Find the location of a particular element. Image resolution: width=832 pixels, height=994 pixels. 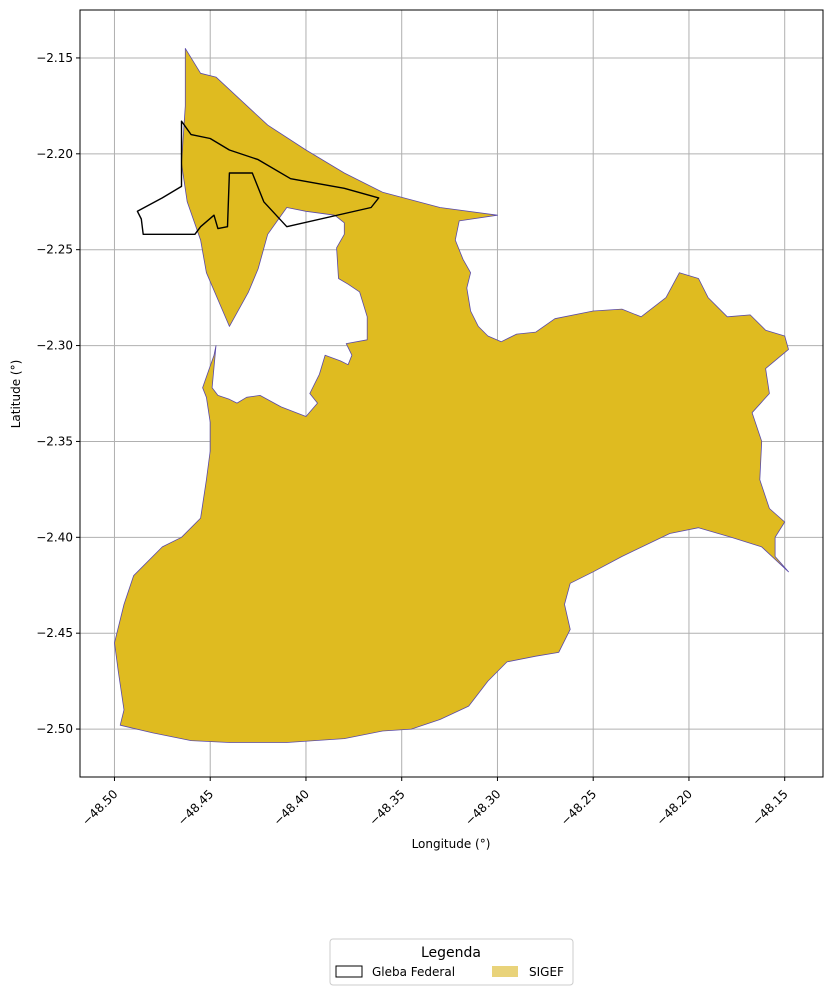

legend-gleba-federal-label: Gleba Federal is located at coordinates (413, 972).